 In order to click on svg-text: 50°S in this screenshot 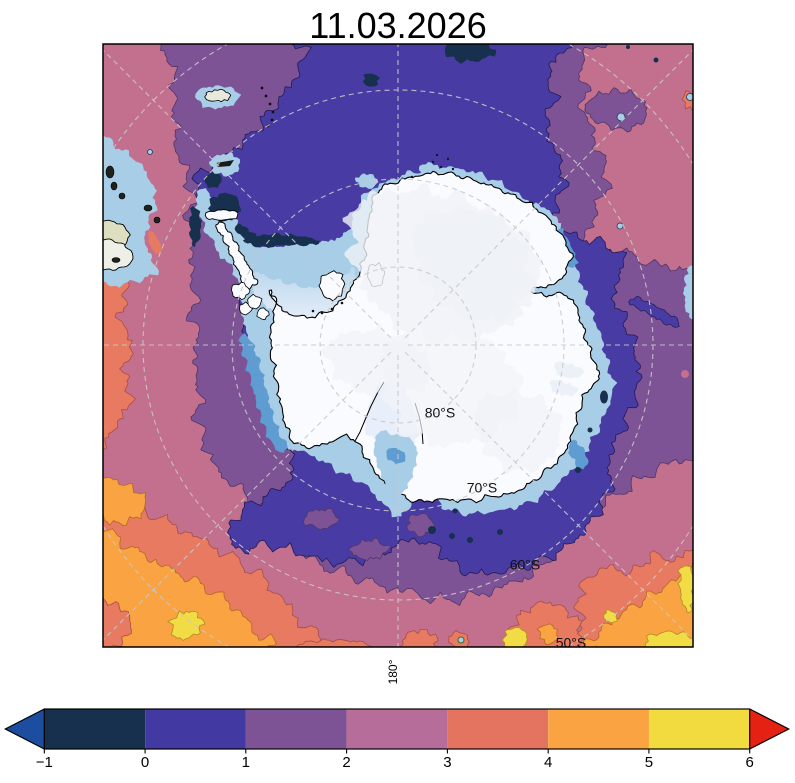, I will do `click(571, 643)`.